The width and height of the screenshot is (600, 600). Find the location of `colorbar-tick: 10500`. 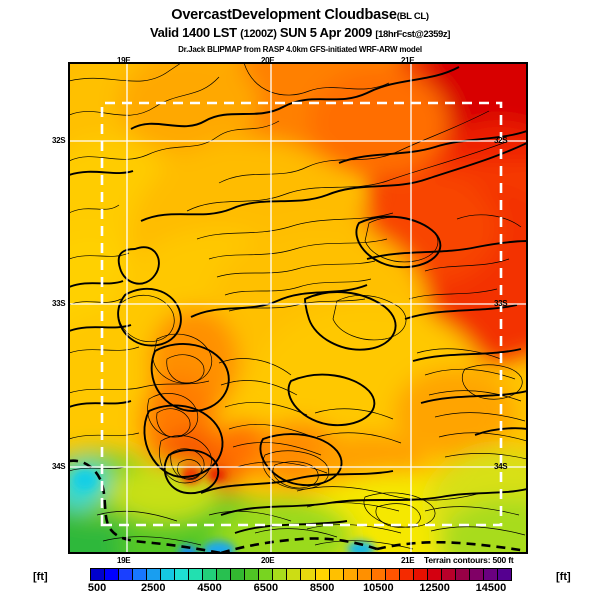

colorbar-tick: 10500 is located at coordinates (378, 588).